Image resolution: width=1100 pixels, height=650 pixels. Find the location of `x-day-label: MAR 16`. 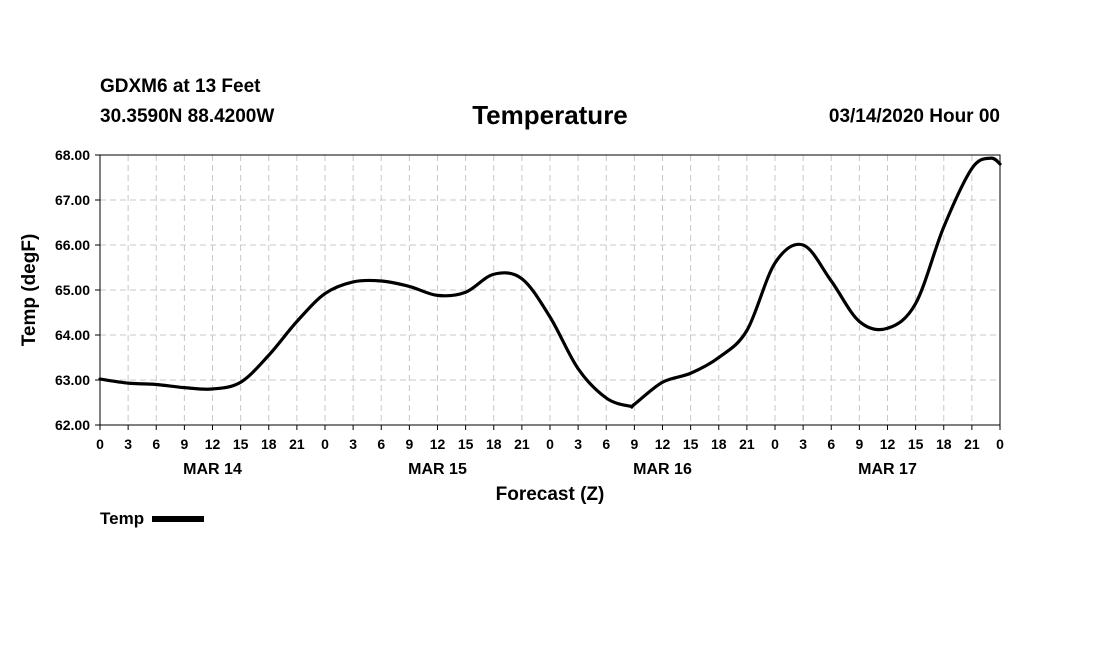

x-day-label: MAR 16 is located at coordinates (662, 469).